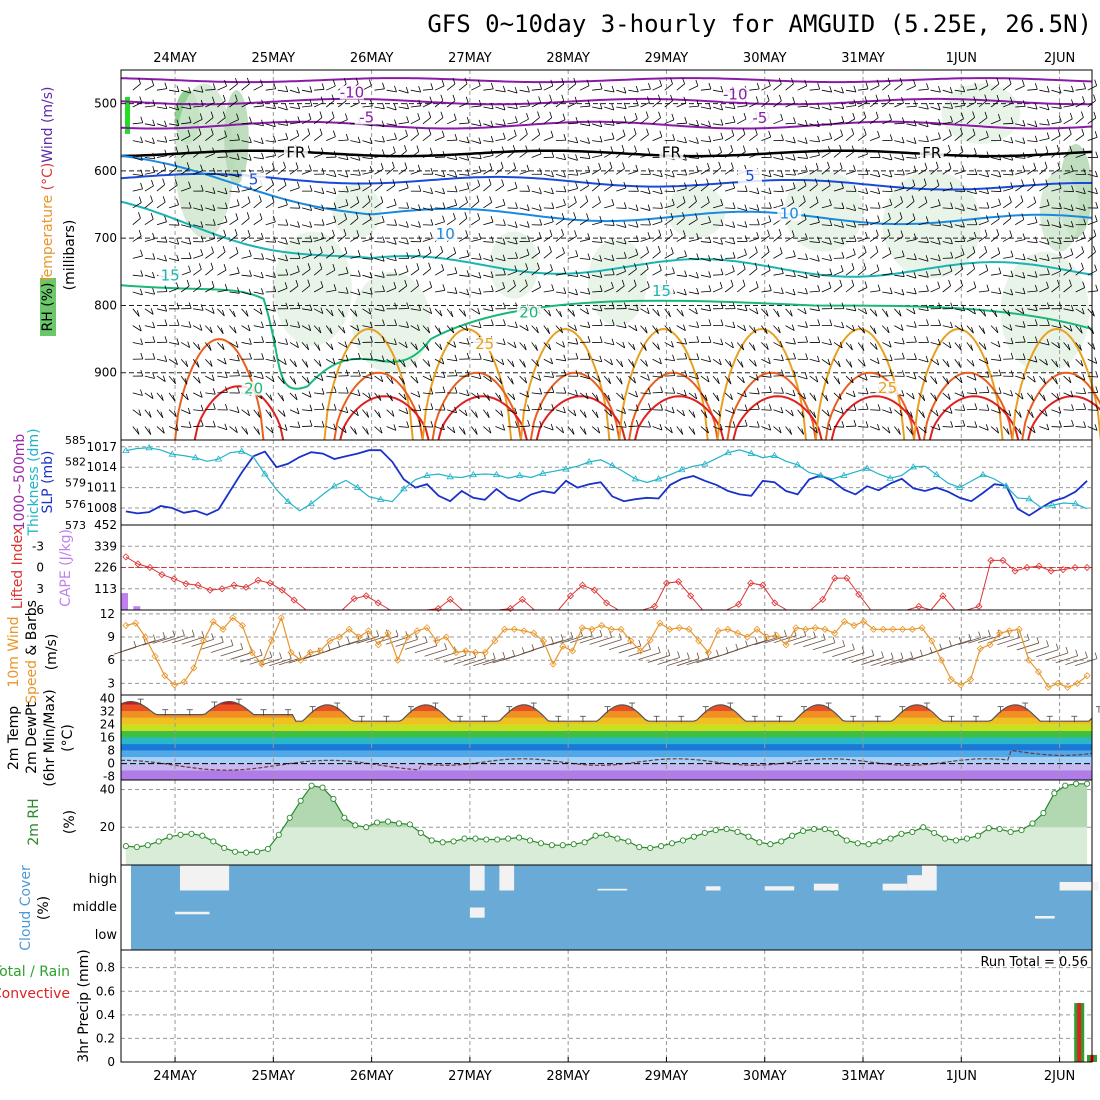 The image size is (1100, 1100). I want to click on label-part: RH (%), so click(48, 307).